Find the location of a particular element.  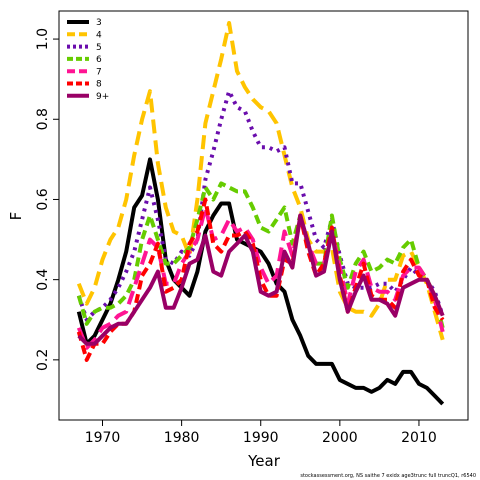

y-tick-label: 0.6 is located at coordinates (43, 199).